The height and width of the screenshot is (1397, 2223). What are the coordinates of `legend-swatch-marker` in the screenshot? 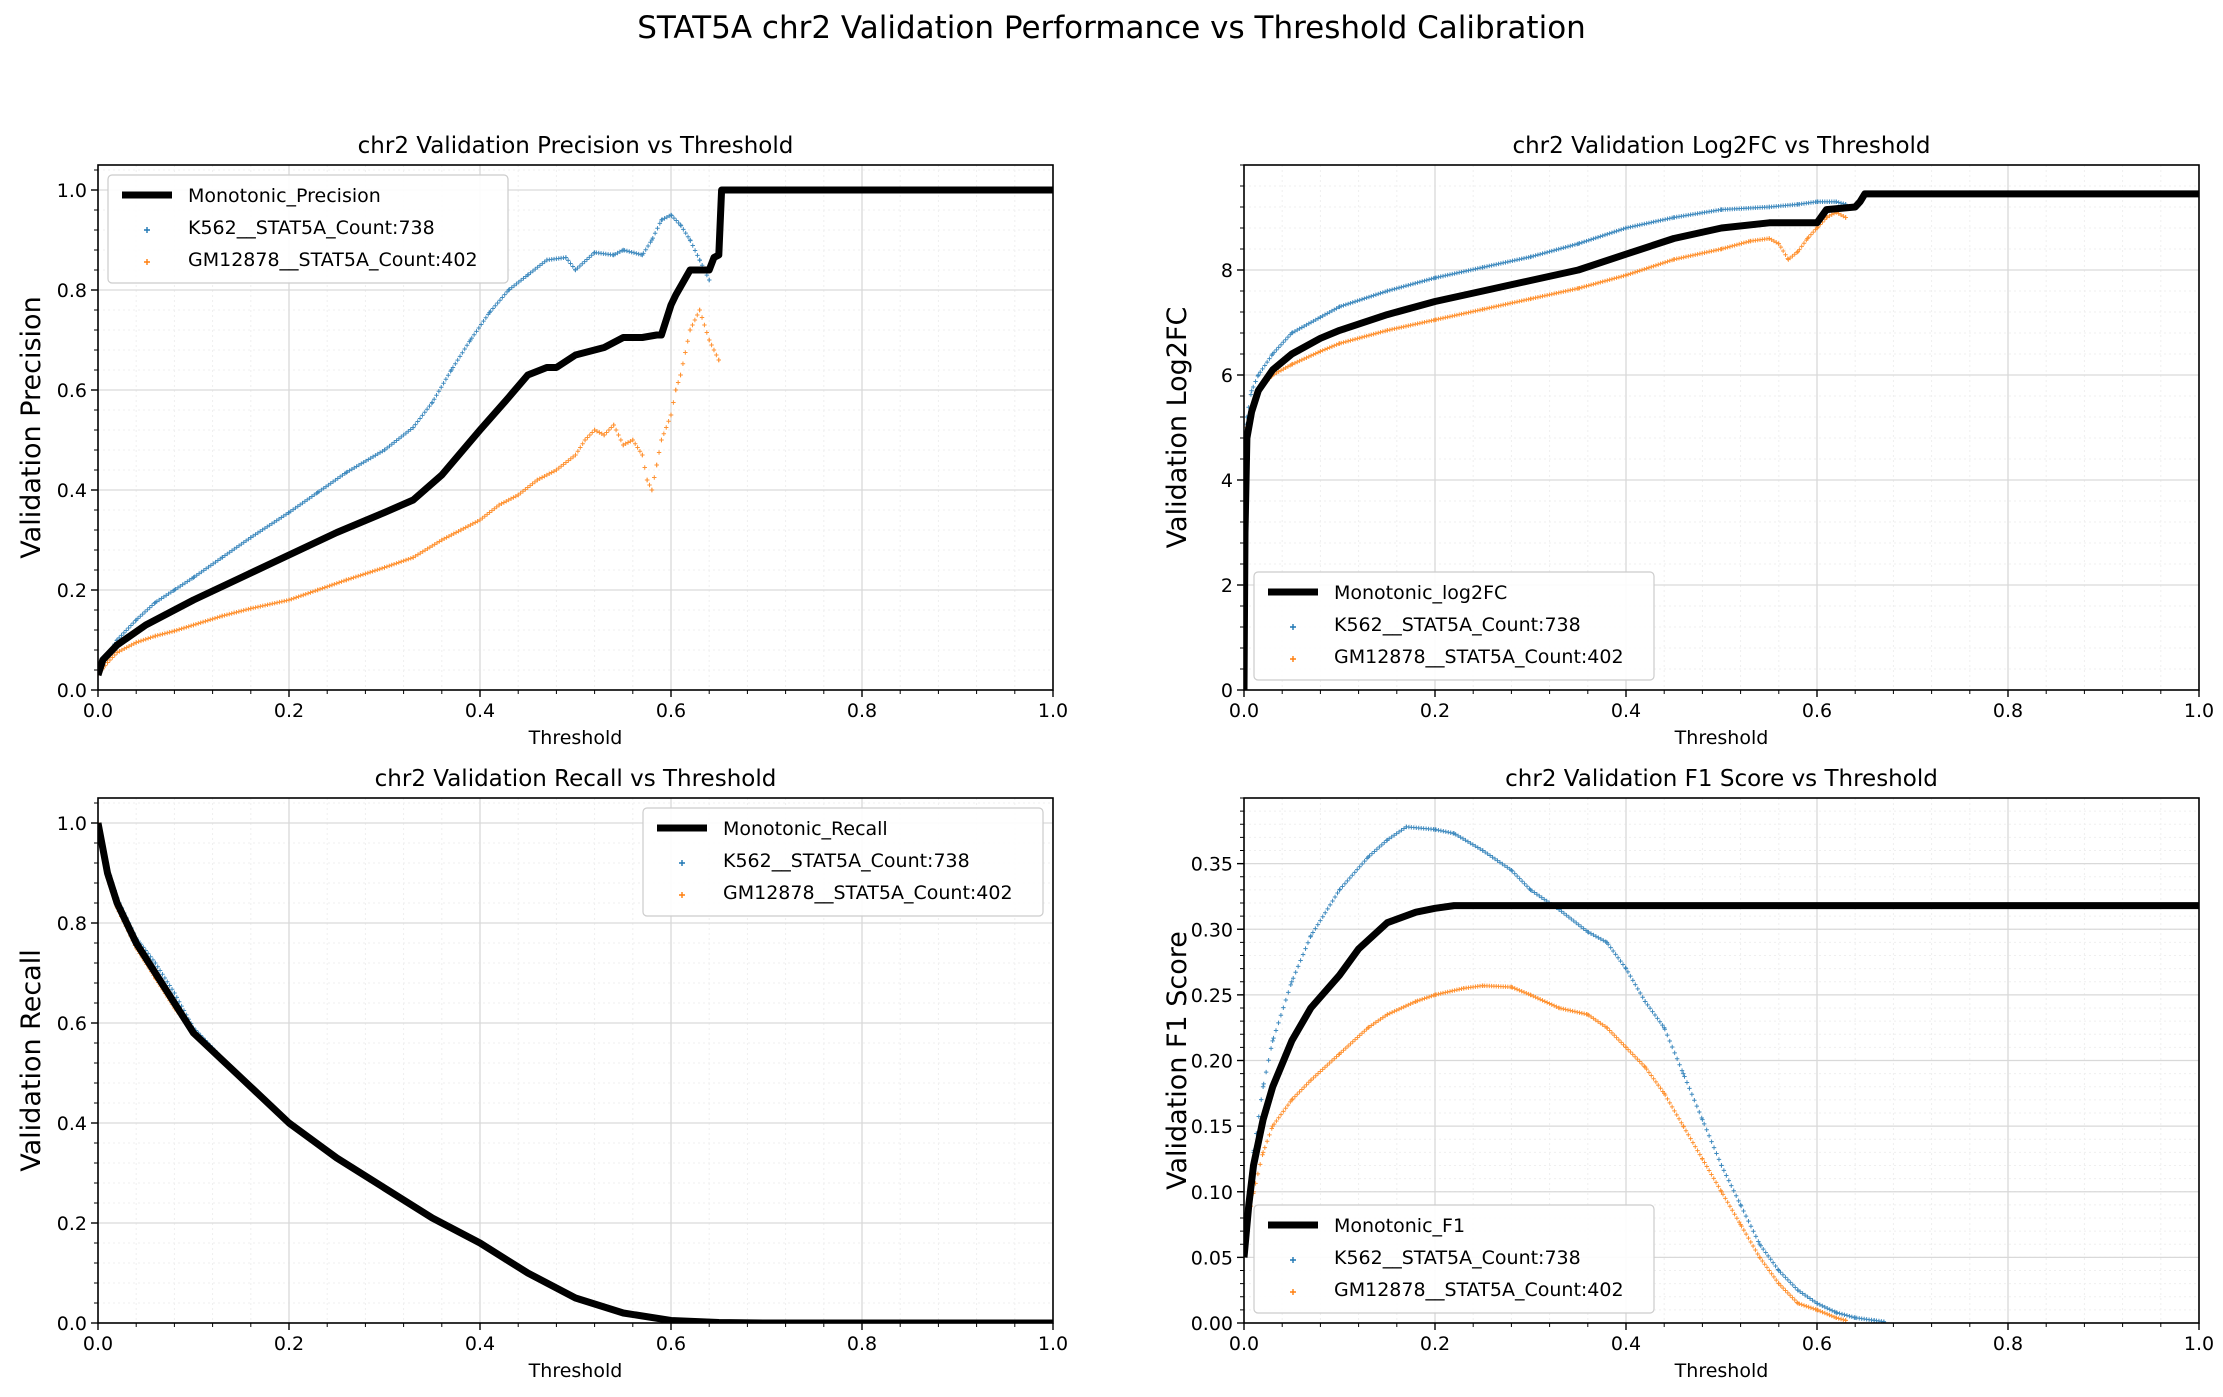 It's located at (1293, 627).